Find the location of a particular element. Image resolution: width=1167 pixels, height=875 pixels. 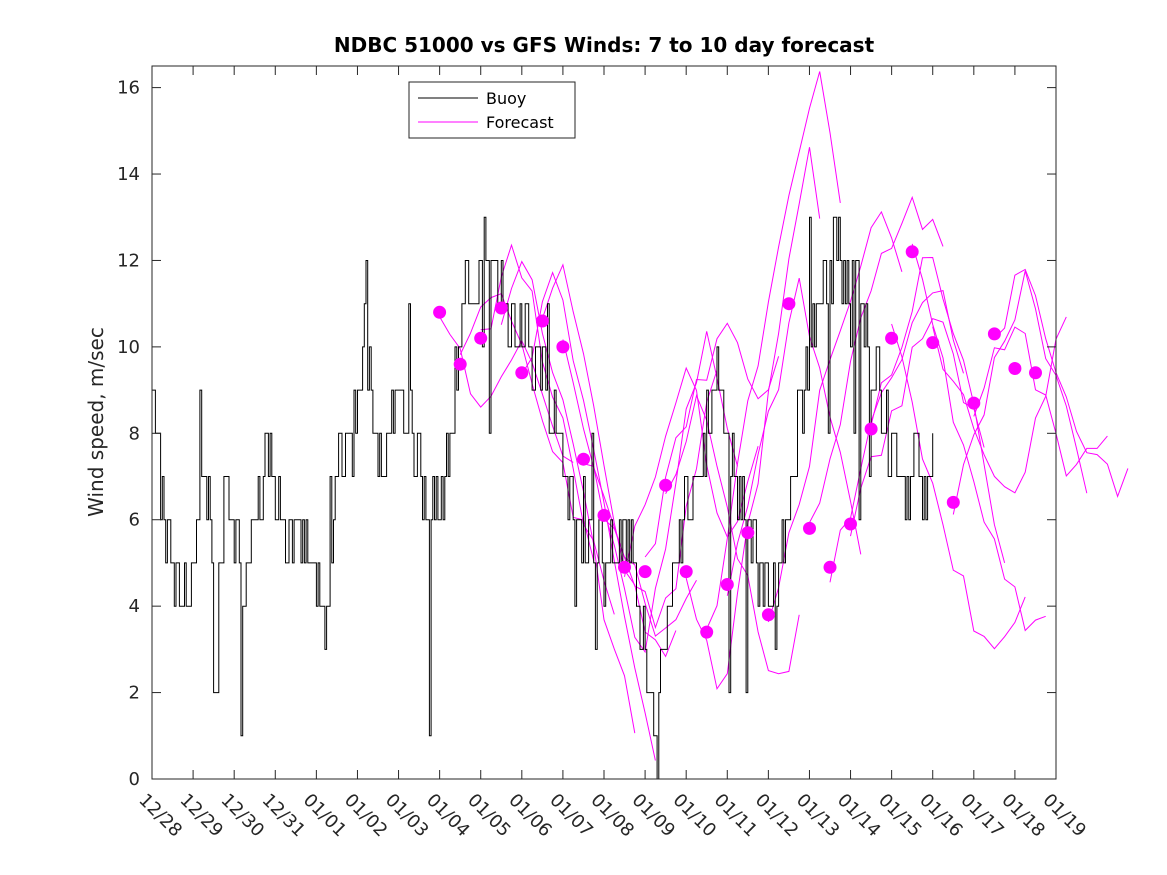

y-tick-label: 8 is located at coordinates (134, 433).